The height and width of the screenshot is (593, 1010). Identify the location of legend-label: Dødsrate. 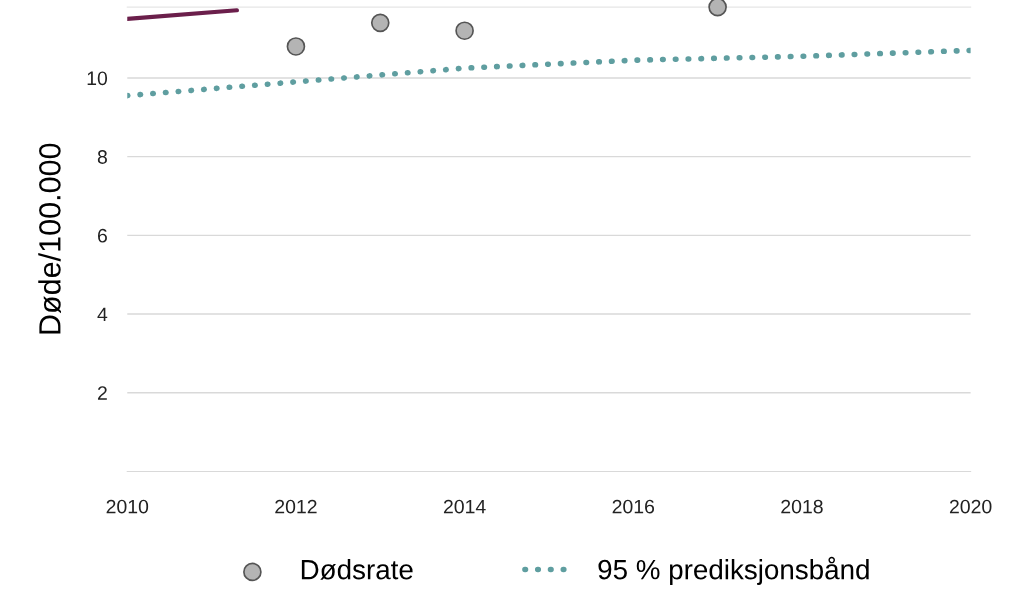
(357, 569).